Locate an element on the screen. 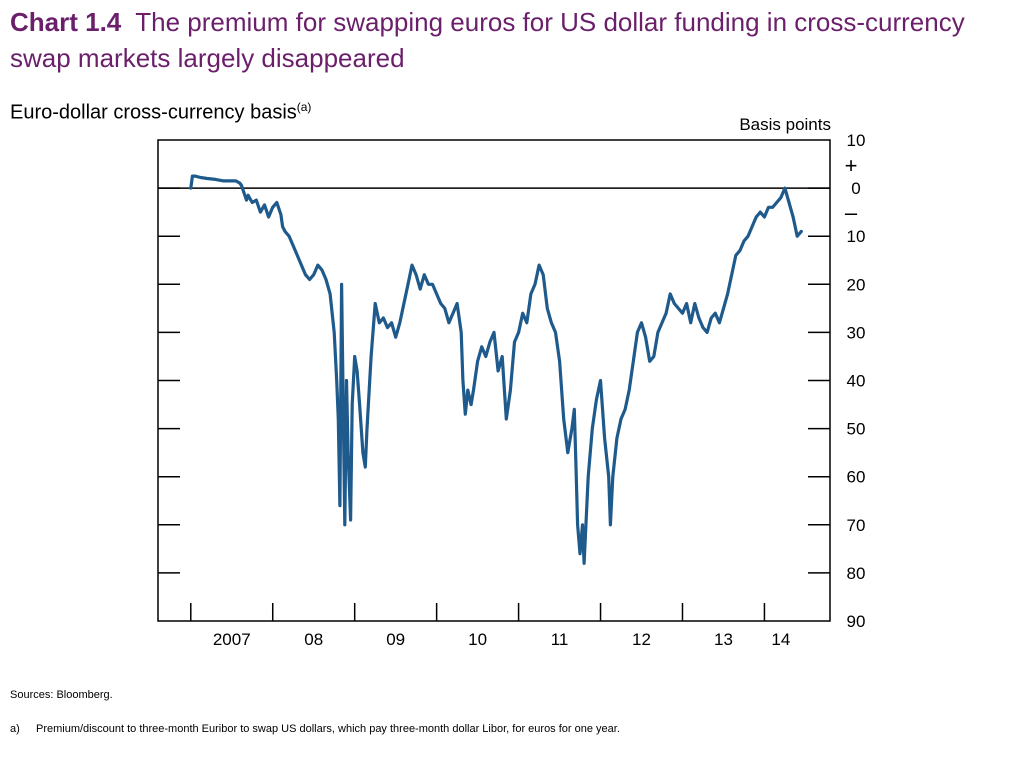  y-tick-label: 50 is located at coordinates (856, 429).